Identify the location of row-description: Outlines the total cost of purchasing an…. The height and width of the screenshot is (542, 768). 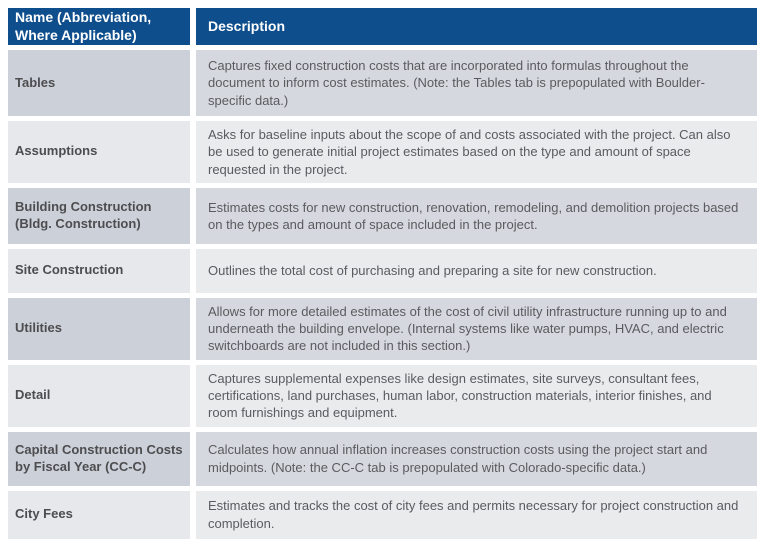
(476, 270).